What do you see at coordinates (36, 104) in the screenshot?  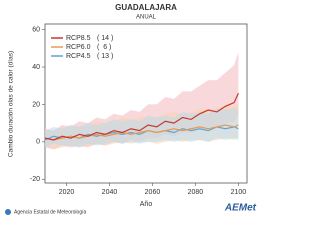 I see `y-tick-label: 20` at bounding box center [36, 104].